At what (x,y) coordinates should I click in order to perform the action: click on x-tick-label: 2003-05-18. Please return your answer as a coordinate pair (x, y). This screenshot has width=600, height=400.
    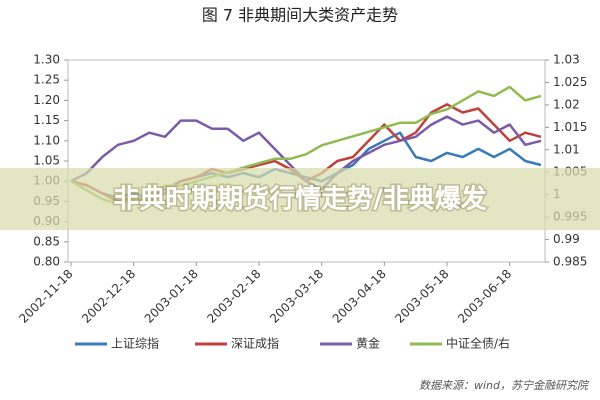
    Looking at the image, I should click on (421, 296).